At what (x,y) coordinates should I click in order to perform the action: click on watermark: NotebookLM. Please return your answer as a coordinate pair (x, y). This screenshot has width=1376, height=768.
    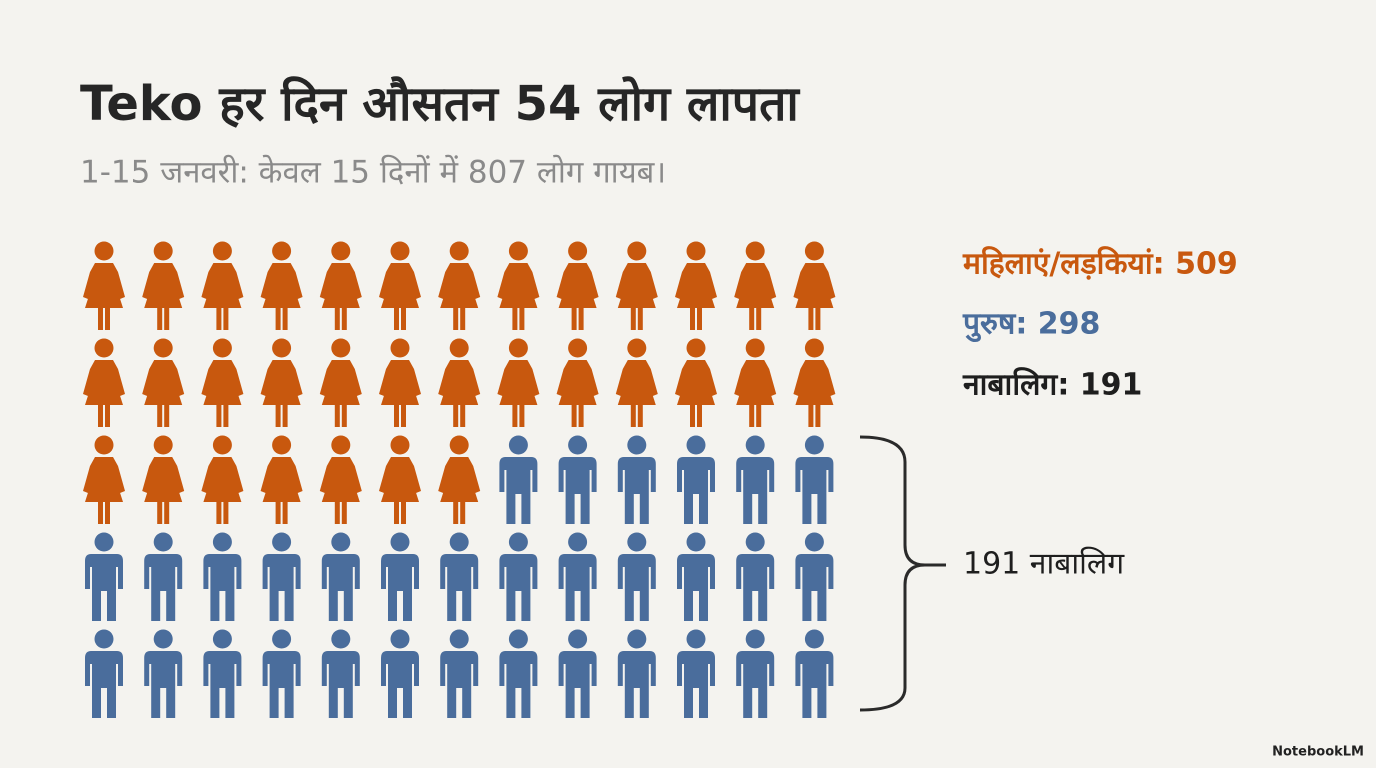
    Looking at the image, I should click on (1318, 752).